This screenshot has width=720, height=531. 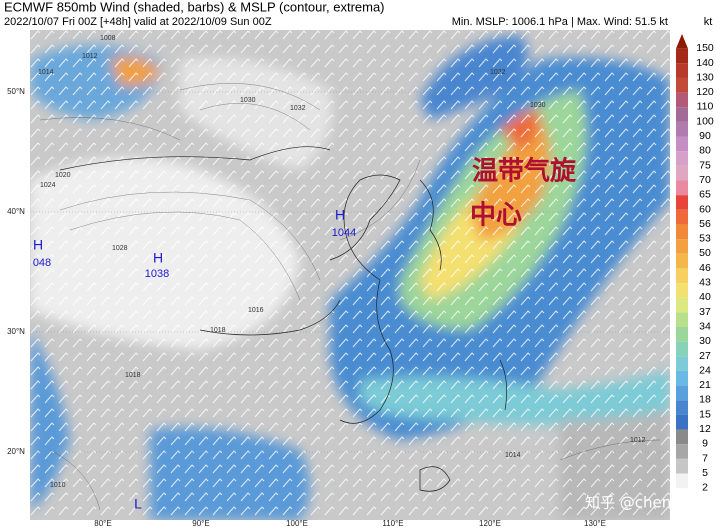 I want to click on colorbar-label: 70, so click(x=705, y=180).